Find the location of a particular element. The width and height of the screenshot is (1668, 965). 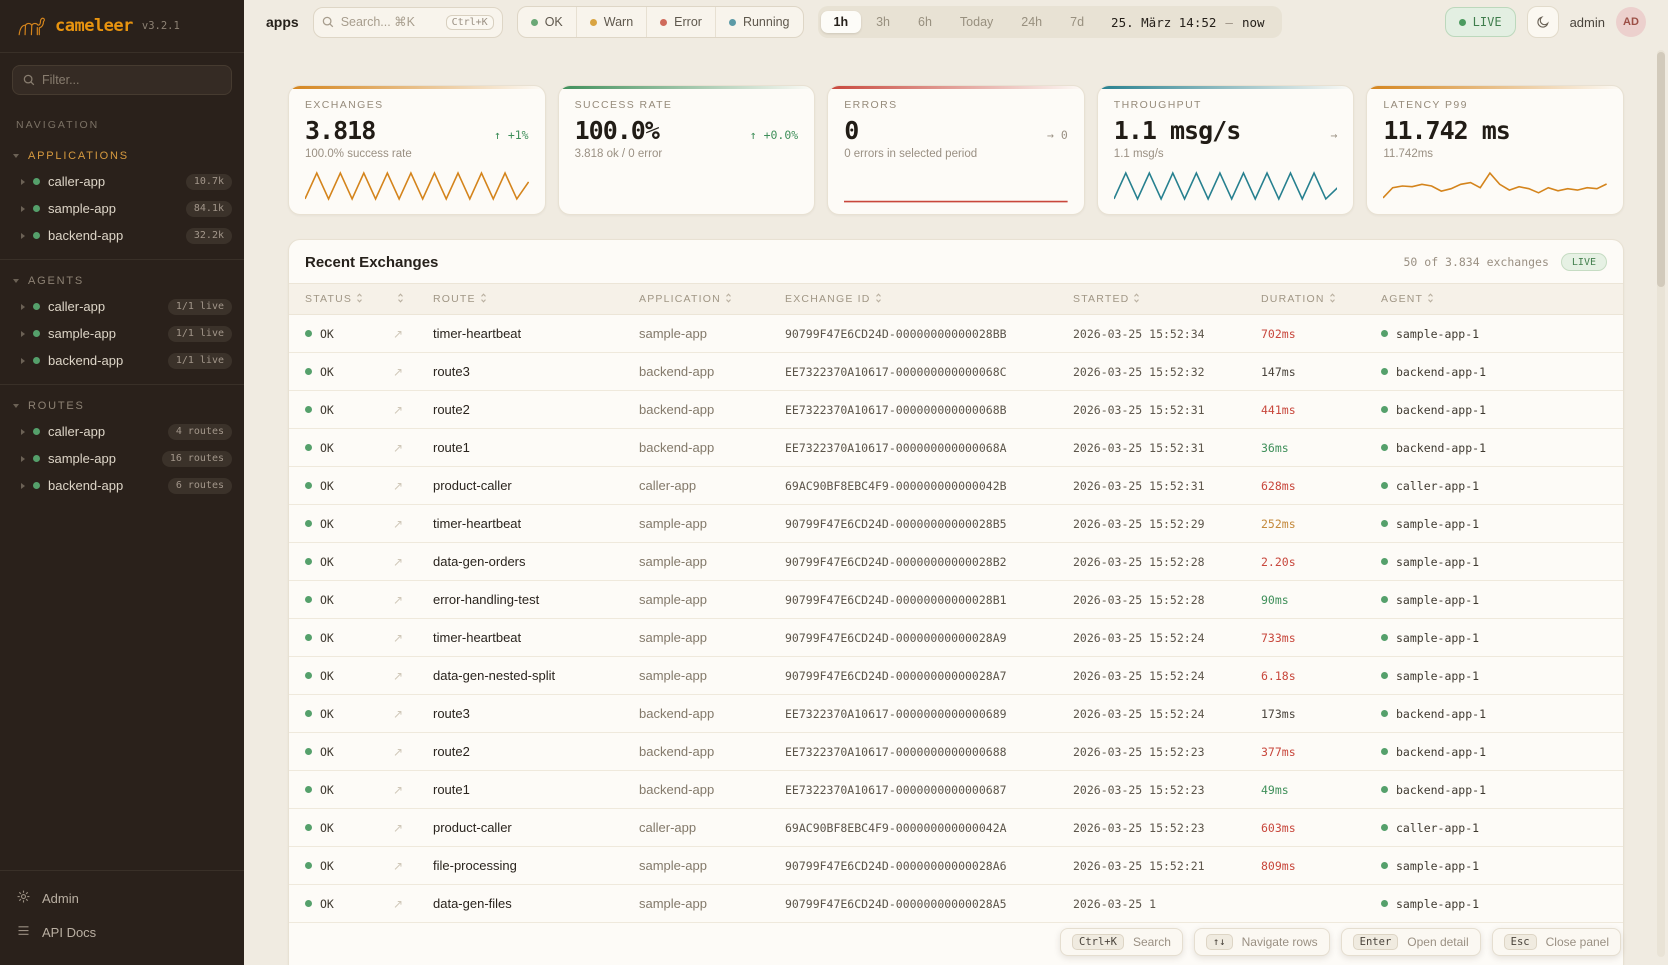

sidebar-item-applications-caller-app: caller-app 10.7k is located at coordinates (122, 181).